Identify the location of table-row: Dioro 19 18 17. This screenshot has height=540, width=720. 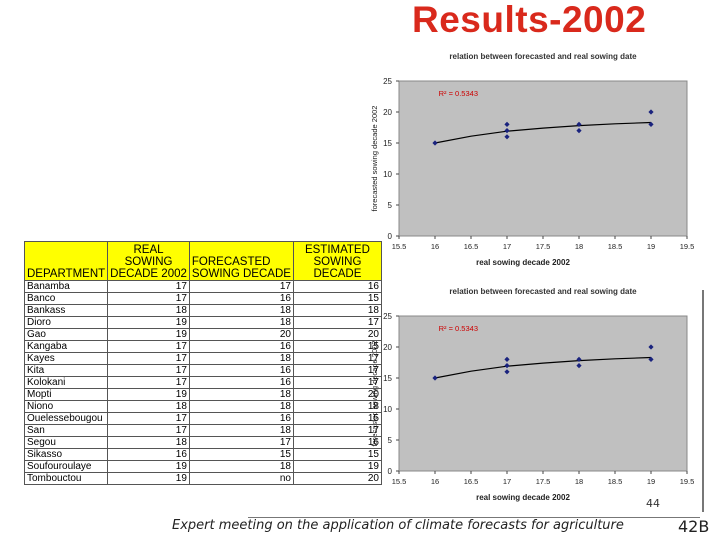
(202, 322).